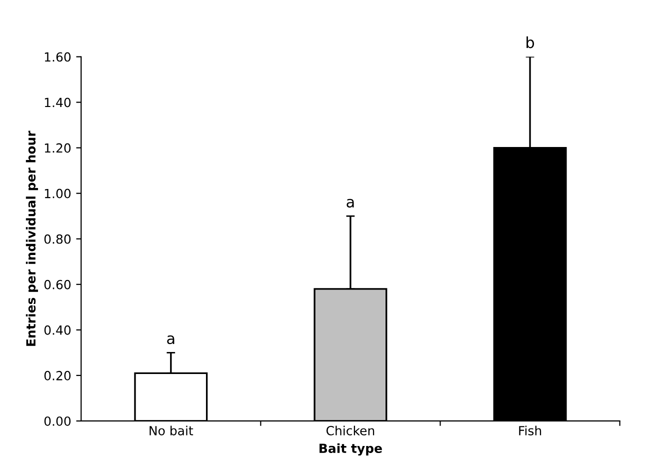  Describe the element at coordinates (57, 57) in the screenshot. I see `y-tick-label: 1.60` at that location.